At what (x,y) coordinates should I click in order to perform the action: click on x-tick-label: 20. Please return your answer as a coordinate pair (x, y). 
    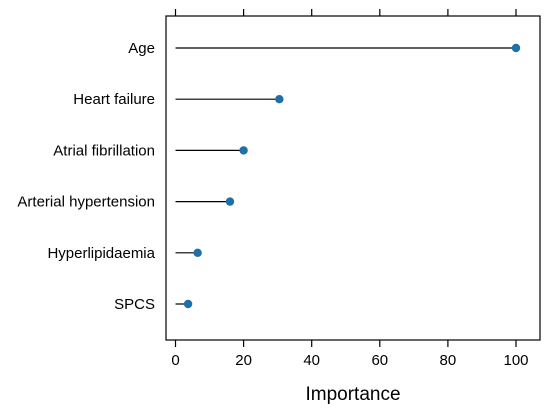
    Looking at the image, I should click on (243, 360).